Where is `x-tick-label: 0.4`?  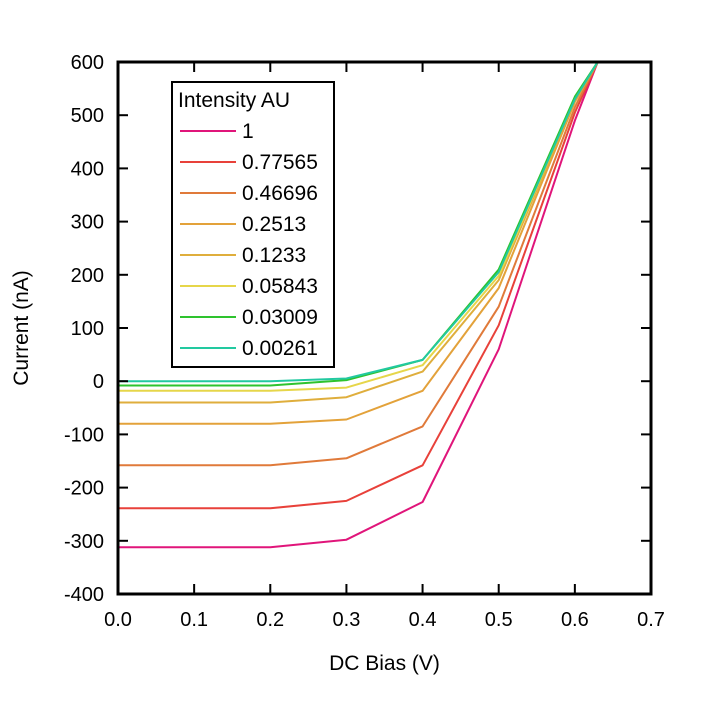
x-tick-label: 0.4 is located at coordinates (423, 620).